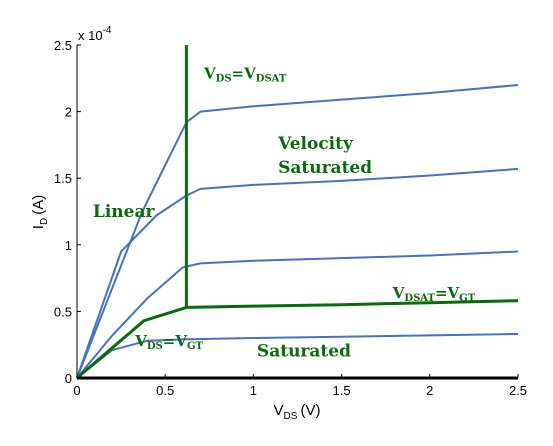 The width and height of the screenshot is (553, 446). Describe the element at coordinates (124, 212) in the screenshot. I see `annotation-linear: Linear` at that location.